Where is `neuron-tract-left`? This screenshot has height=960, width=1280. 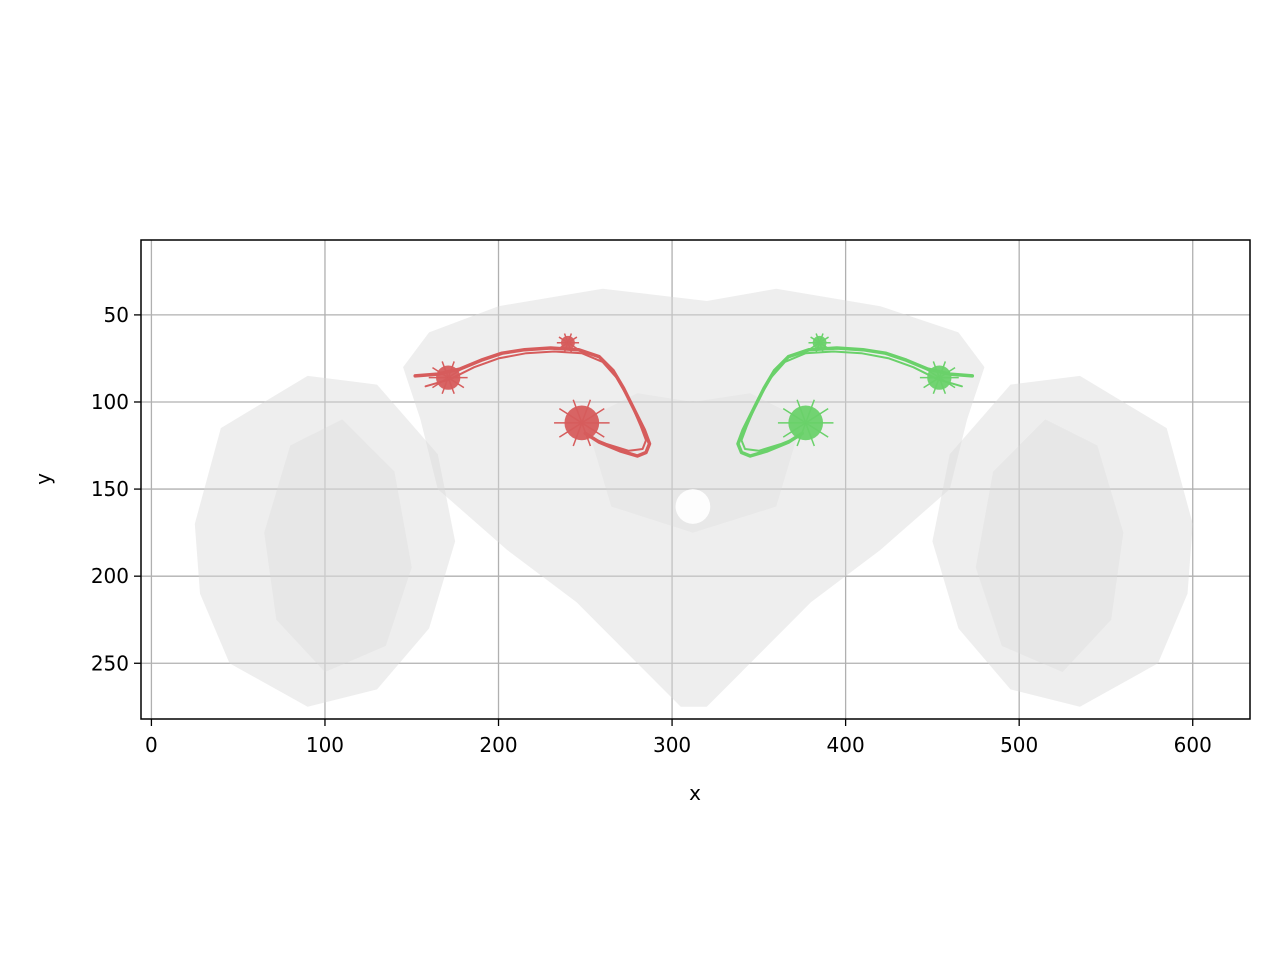 neuron-tract-left is located at coordinates (532, 402).